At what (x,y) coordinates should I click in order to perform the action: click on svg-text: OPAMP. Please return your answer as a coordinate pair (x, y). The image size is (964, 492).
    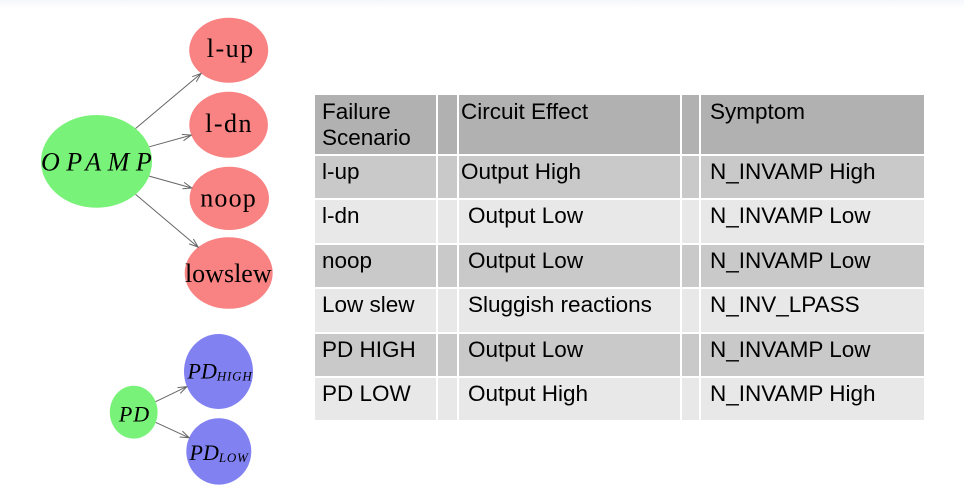
    Looking at the image, I should click on (99, 161).